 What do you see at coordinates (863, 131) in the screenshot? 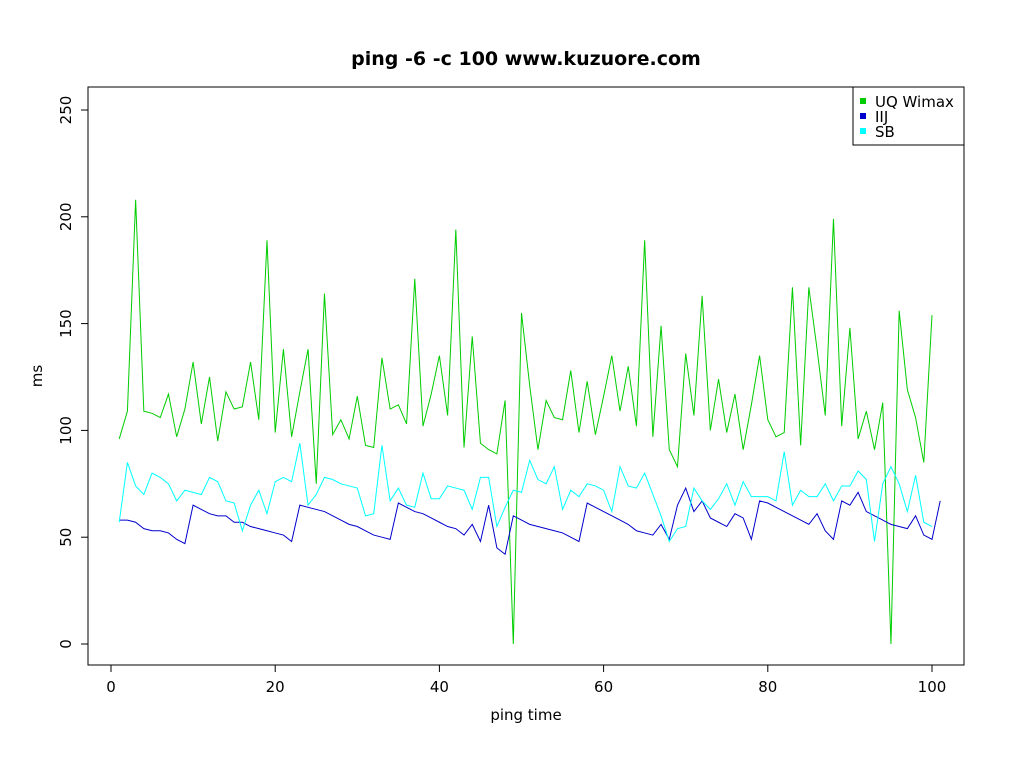
I see `legend-swatch-sb` at bounding box center [863, 131].